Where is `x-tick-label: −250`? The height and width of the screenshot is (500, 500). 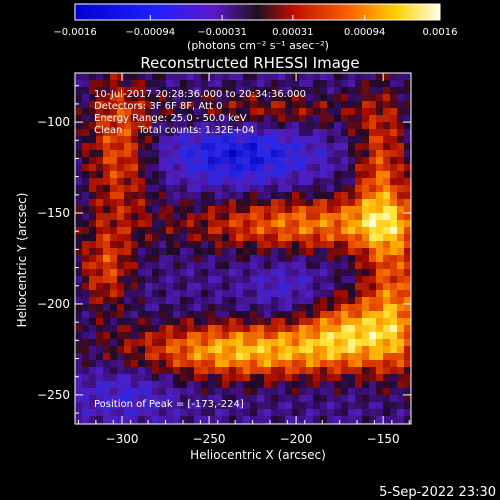
x-tick-label: −250 is located at coordinates (209, 439).